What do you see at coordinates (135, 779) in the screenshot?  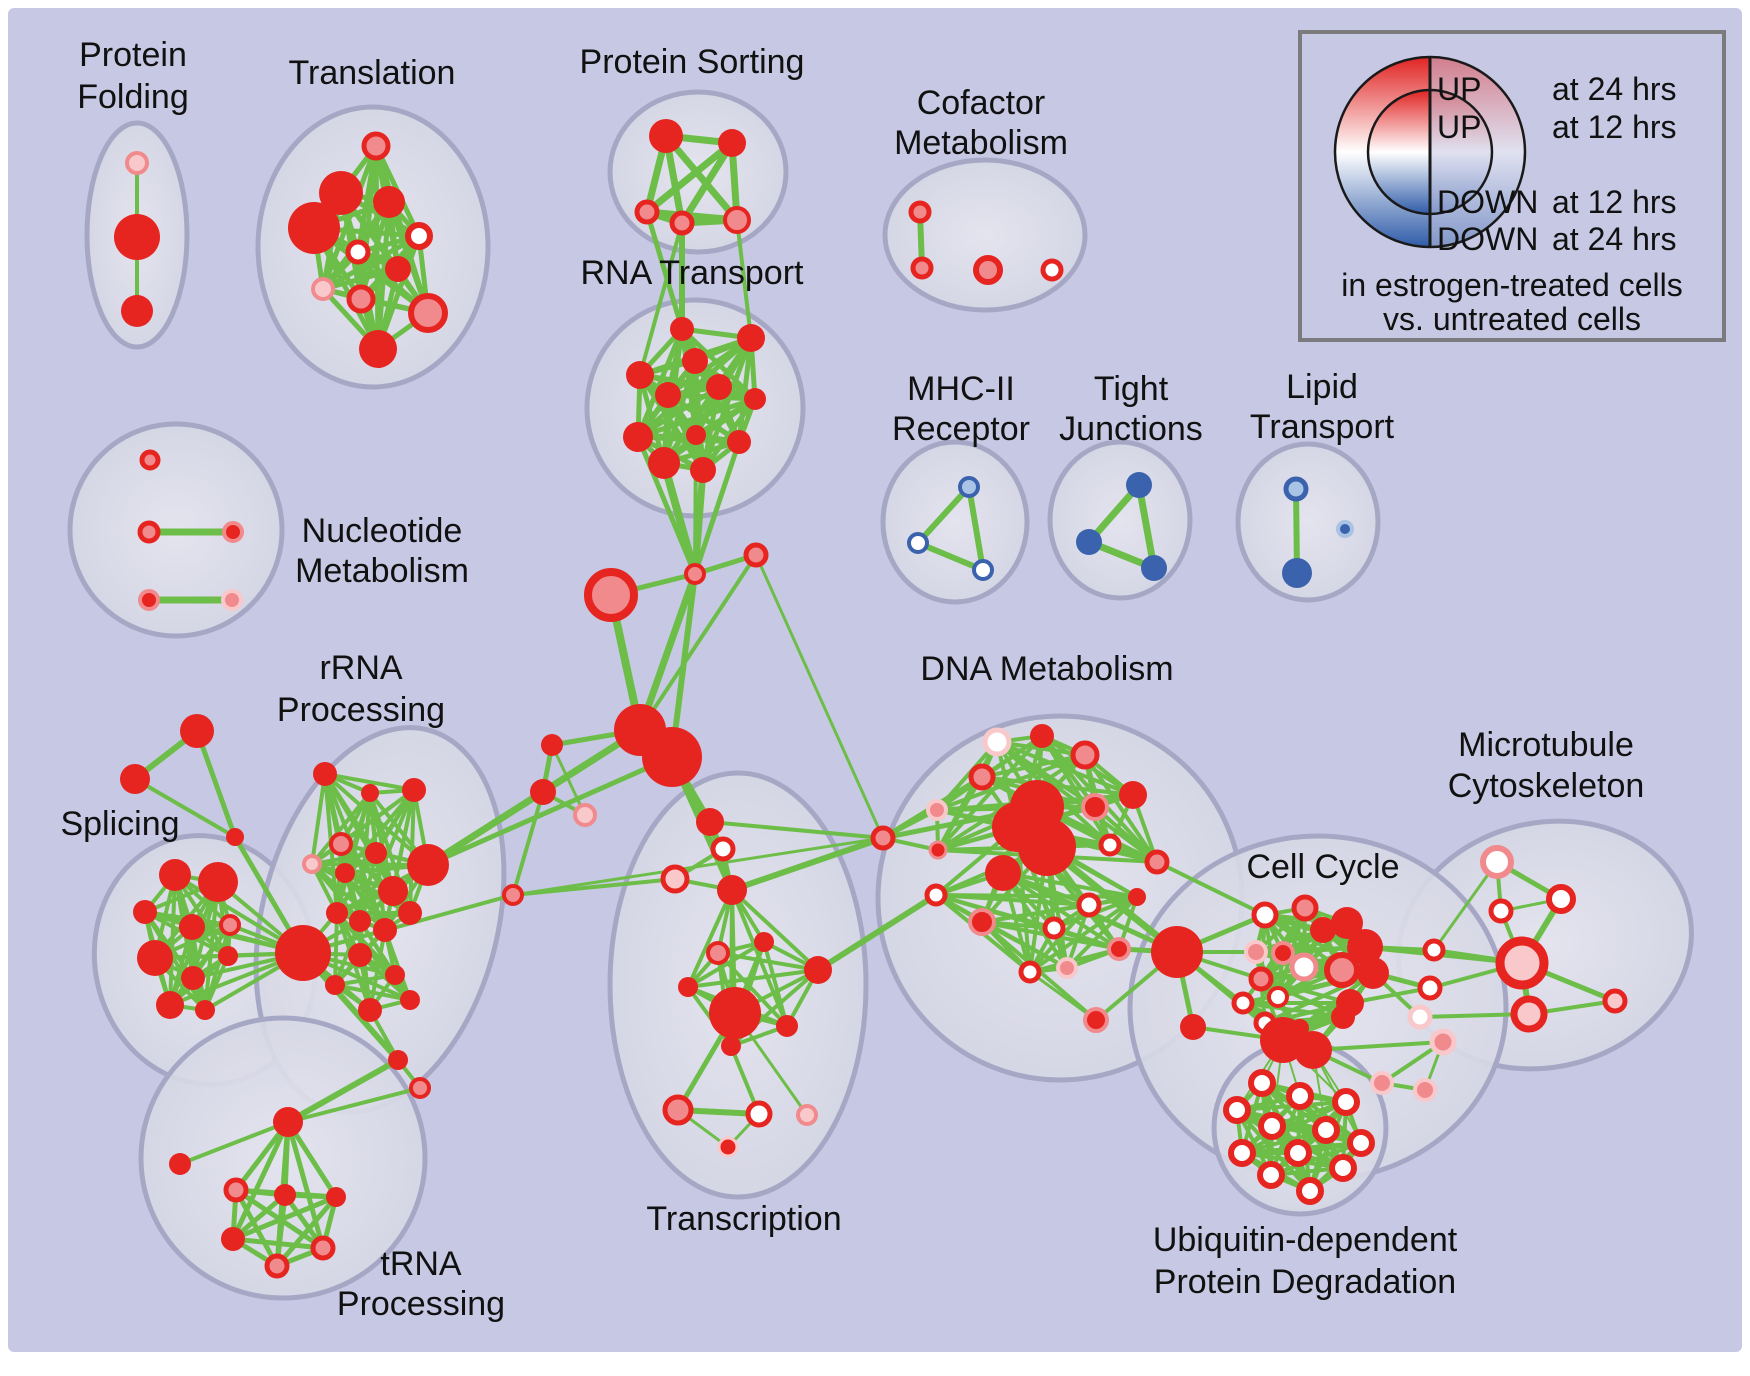 I see `node-f11` at bounding box center [135, 779].